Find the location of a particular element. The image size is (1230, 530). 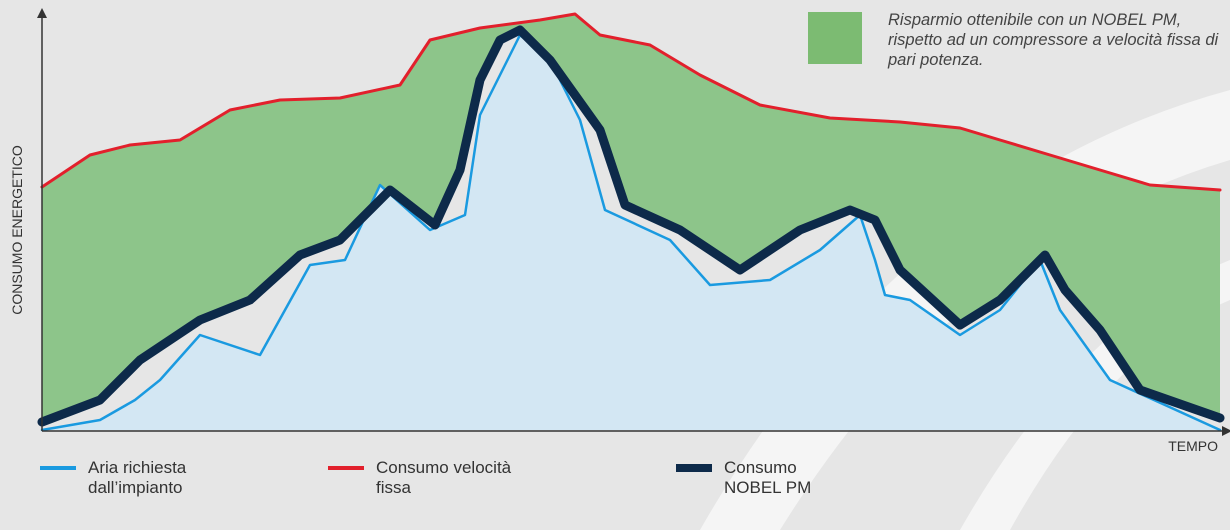

legend-item: Aria richiesta dall’impianto is located at coordinates (139, 478).